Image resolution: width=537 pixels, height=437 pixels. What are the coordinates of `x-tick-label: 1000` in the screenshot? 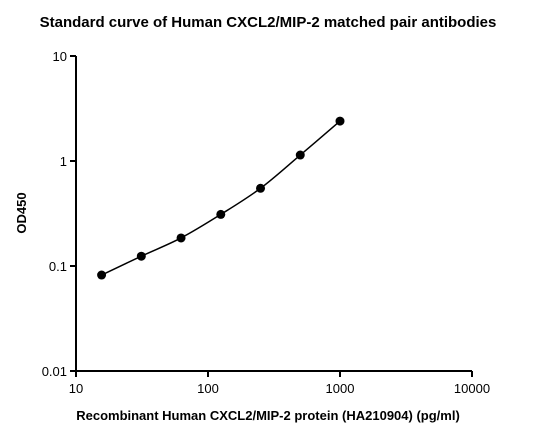 It's located at (340, 388).